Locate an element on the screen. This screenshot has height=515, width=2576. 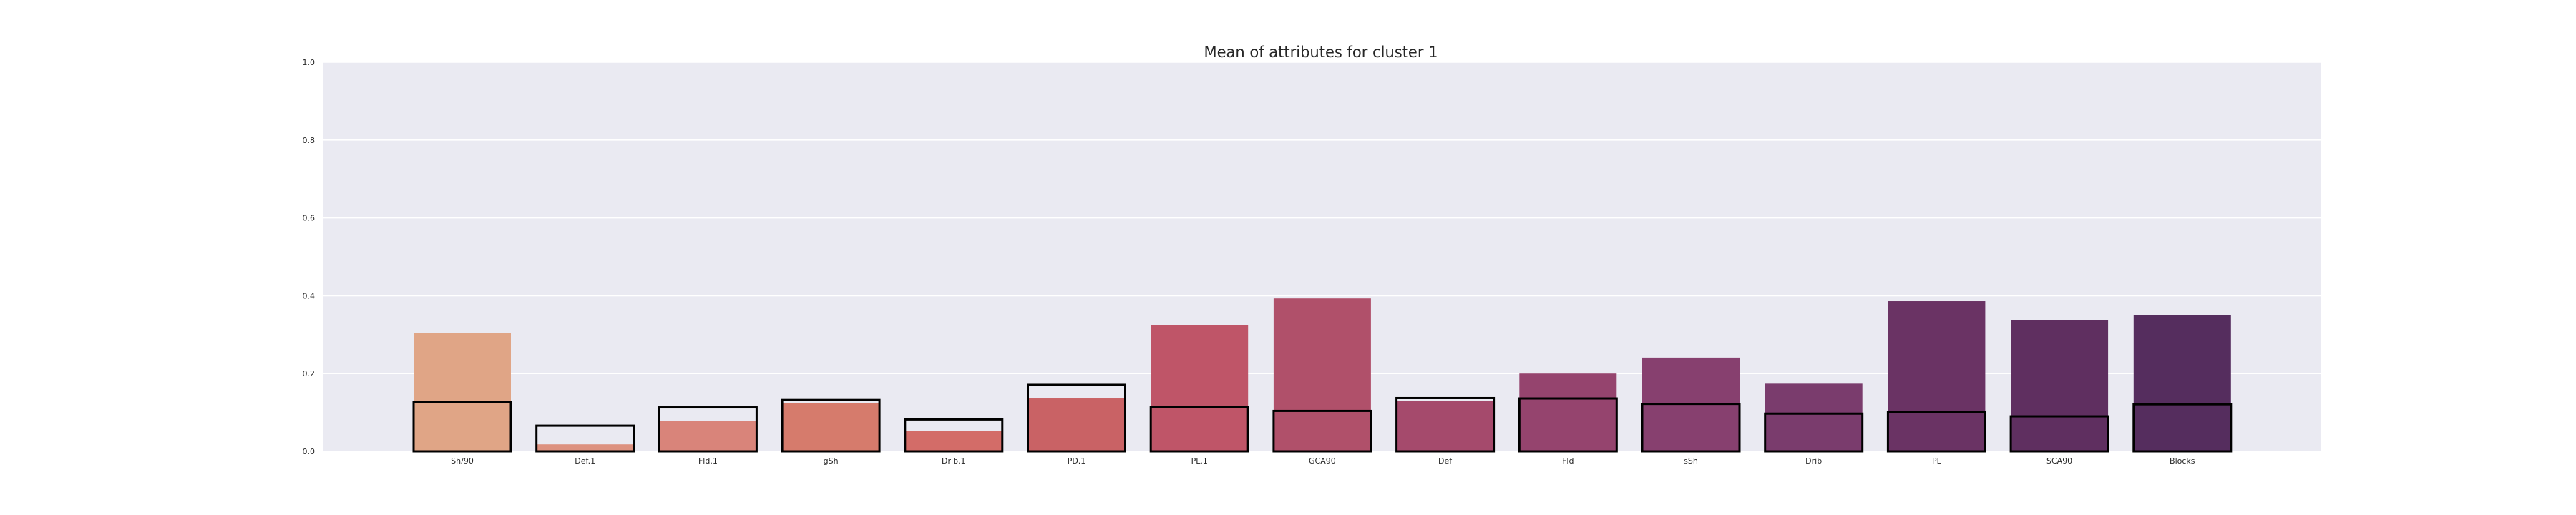
bar-outline-drib is located at coordinates (1814, 432).